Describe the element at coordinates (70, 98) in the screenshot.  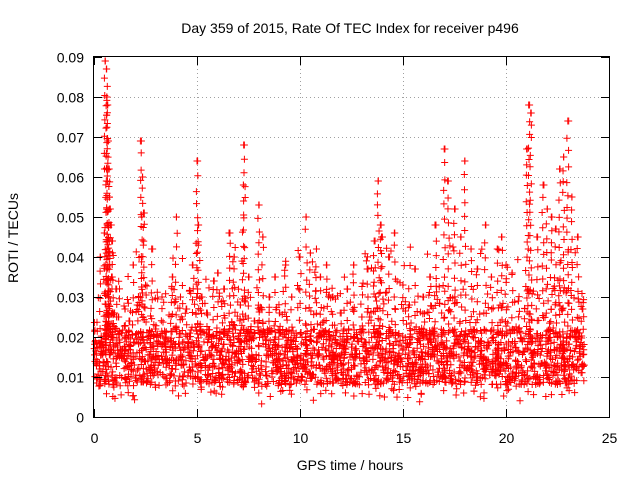
I see `y-tick-label: 0.08` at that location.